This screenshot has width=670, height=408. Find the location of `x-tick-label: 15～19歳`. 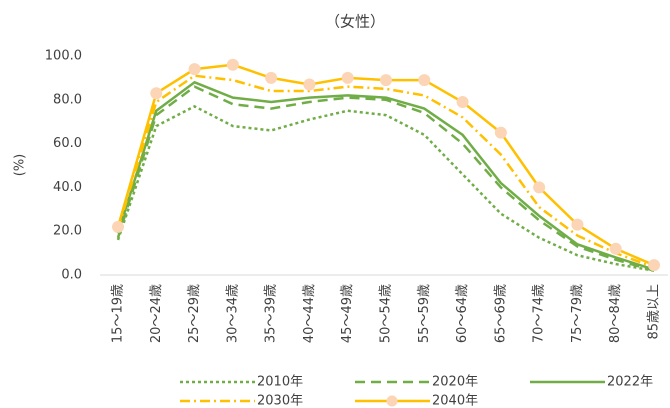

x-tick-label: 15～19歳 is located at coordinates (118, 313).